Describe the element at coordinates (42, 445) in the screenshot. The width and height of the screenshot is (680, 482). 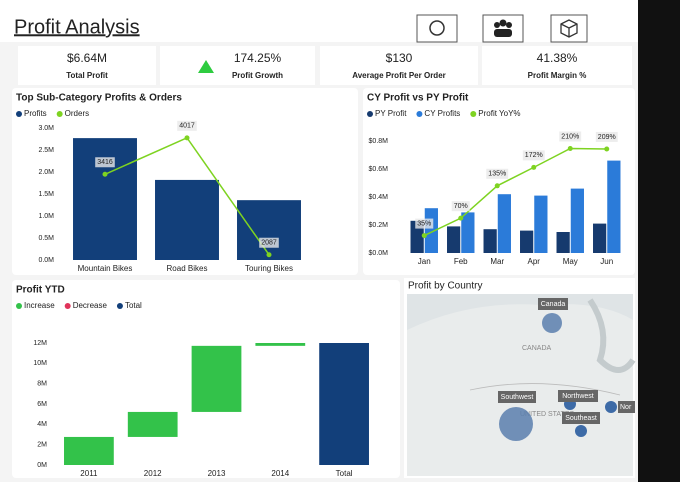
I see `y-tick-label: 2M` at that location.